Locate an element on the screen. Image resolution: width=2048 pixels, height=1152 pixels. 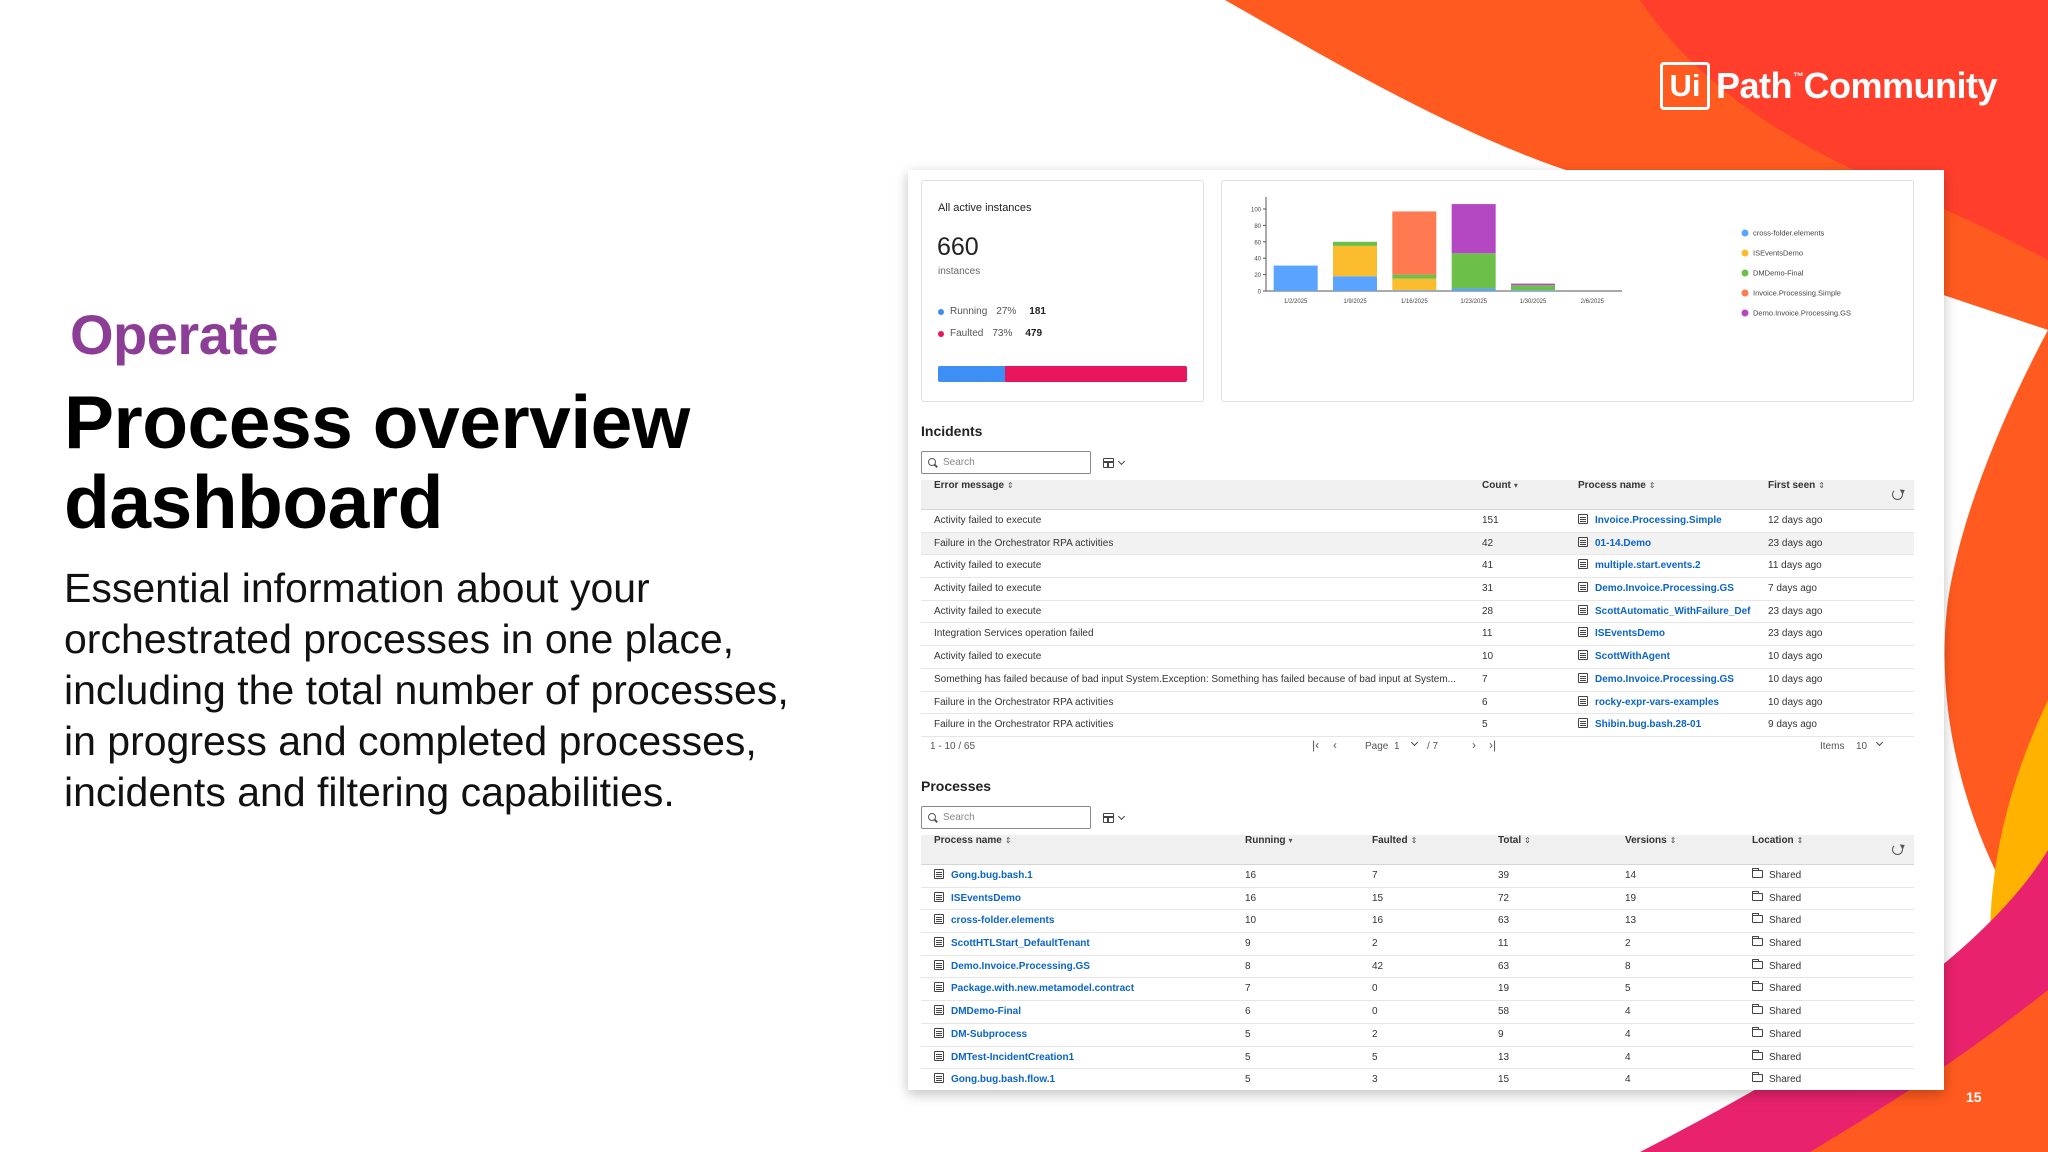
stat-faulted: Faulted 73% 479 is located at coordinates (990, 333).